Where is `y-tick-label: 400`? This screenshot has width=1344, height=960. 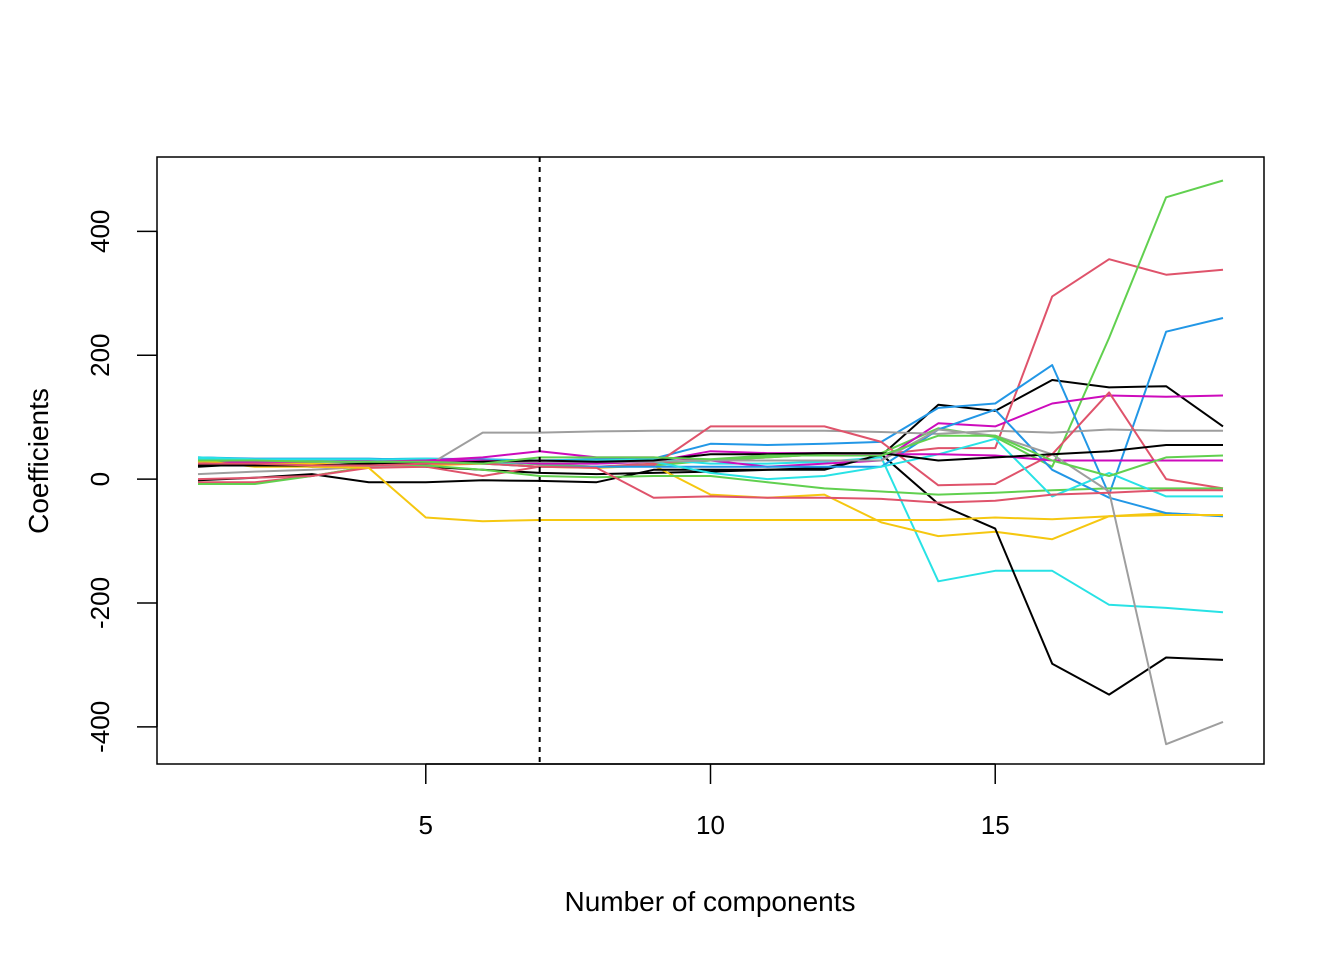 y-tick-label: 400 is located at coordinates (100, 231).